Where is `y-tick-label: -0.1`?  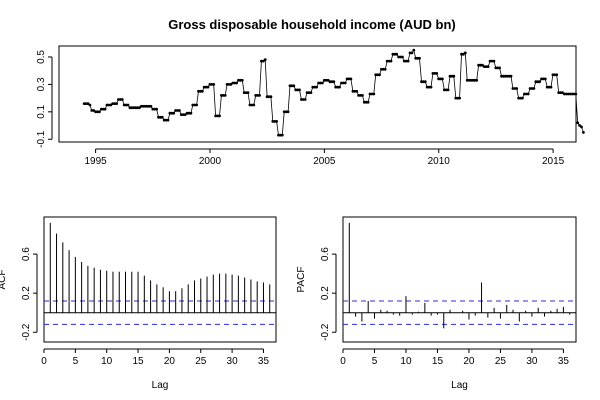
y-tick-label: -0.1 is located at coordinates (41, 139).